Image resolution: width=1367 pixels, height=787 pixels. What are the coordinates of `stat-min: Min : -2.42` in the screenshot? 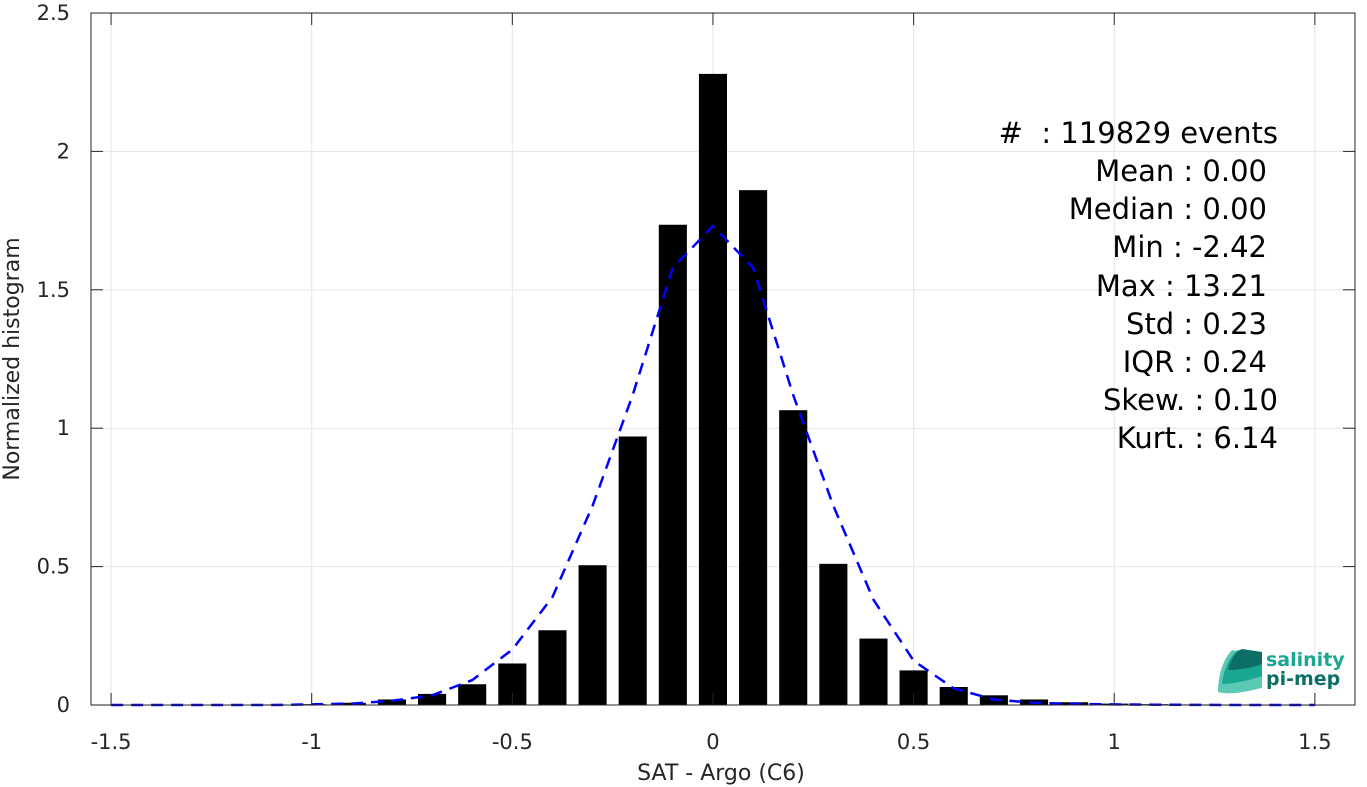 It's located at (1189, 247).